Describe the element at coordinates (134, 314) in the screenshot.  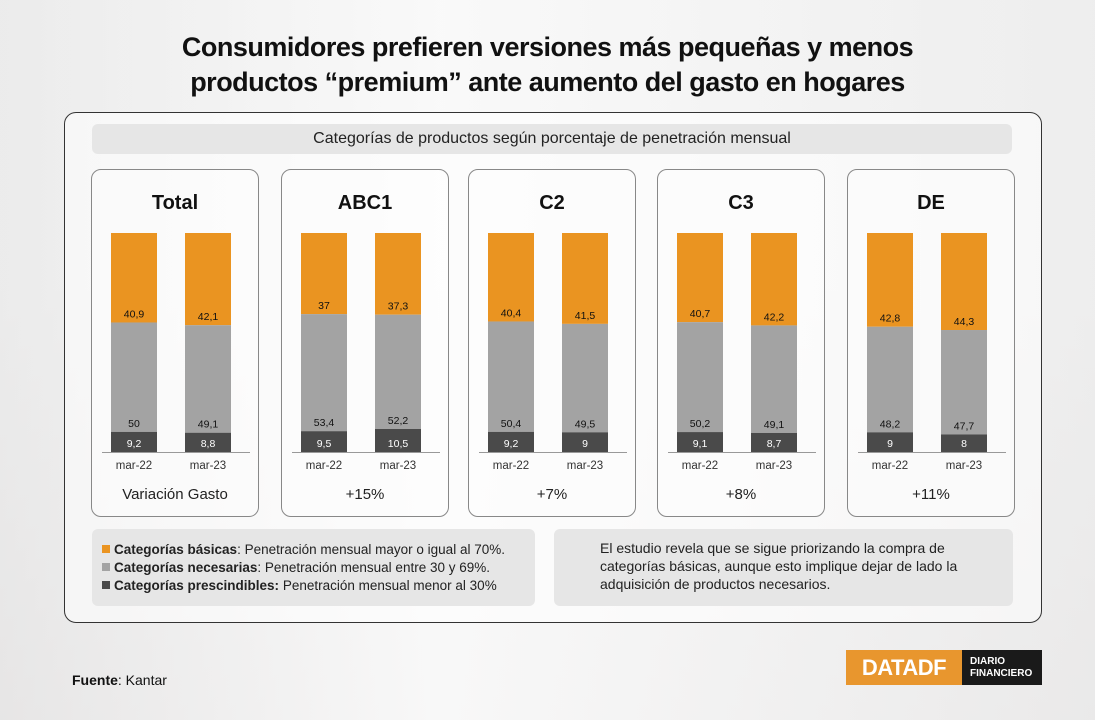
I see `data-label-basicas-mar-22: 40,9` at that location.